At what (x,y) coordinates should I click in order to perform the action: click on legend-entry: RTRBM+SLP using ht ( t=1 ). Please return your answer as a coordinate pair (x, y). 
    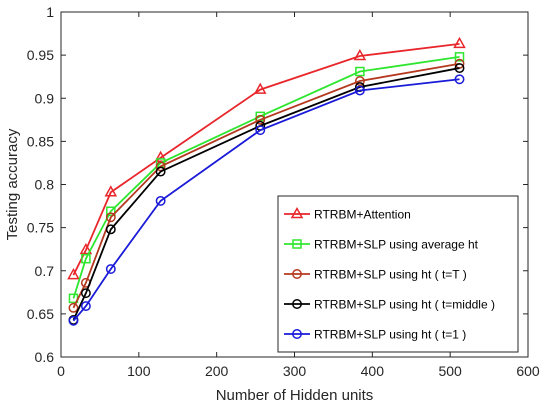
    Looking at the image, I should click on (375, 335).